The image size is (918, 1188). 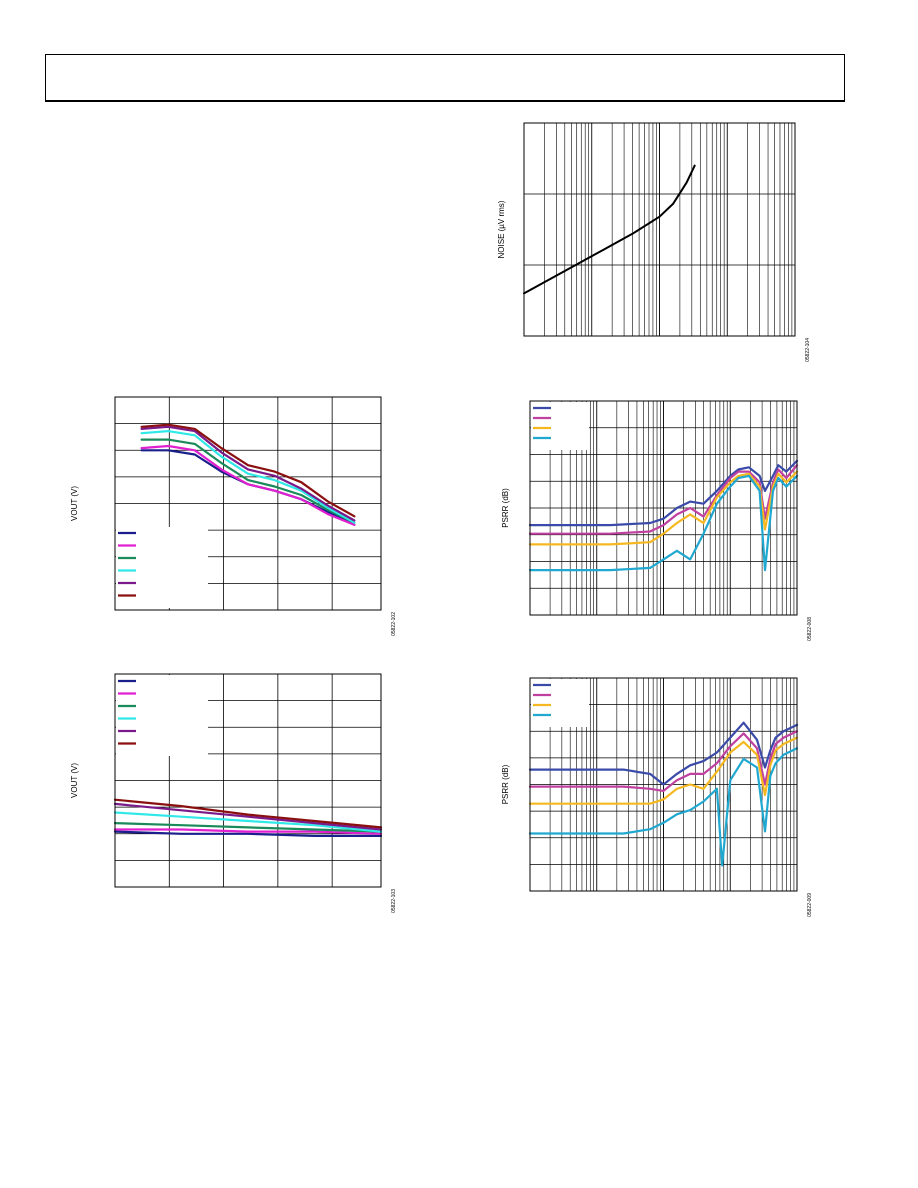 I want to click on figure-id: 05822-102, so click(x=394, y=624).